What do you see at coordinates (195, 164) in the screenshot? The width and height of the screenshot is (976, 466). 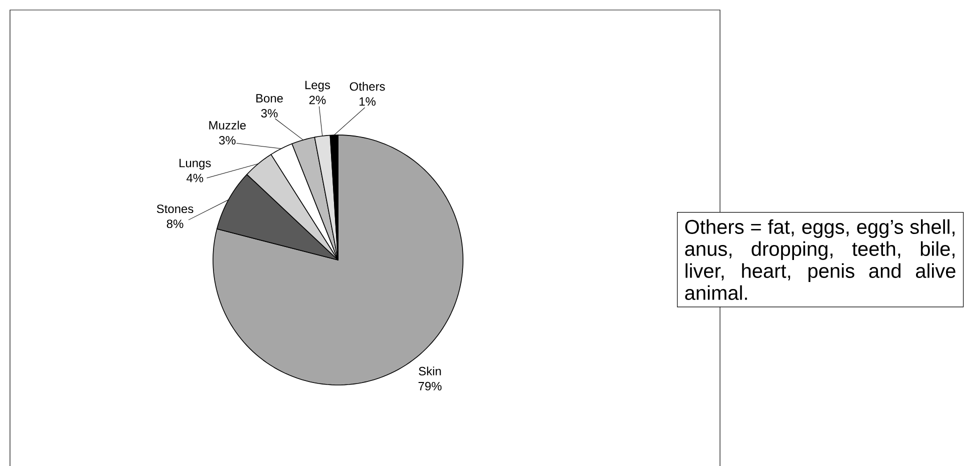 I see `slice-label: Lungs` at bounding box center [195, 164].